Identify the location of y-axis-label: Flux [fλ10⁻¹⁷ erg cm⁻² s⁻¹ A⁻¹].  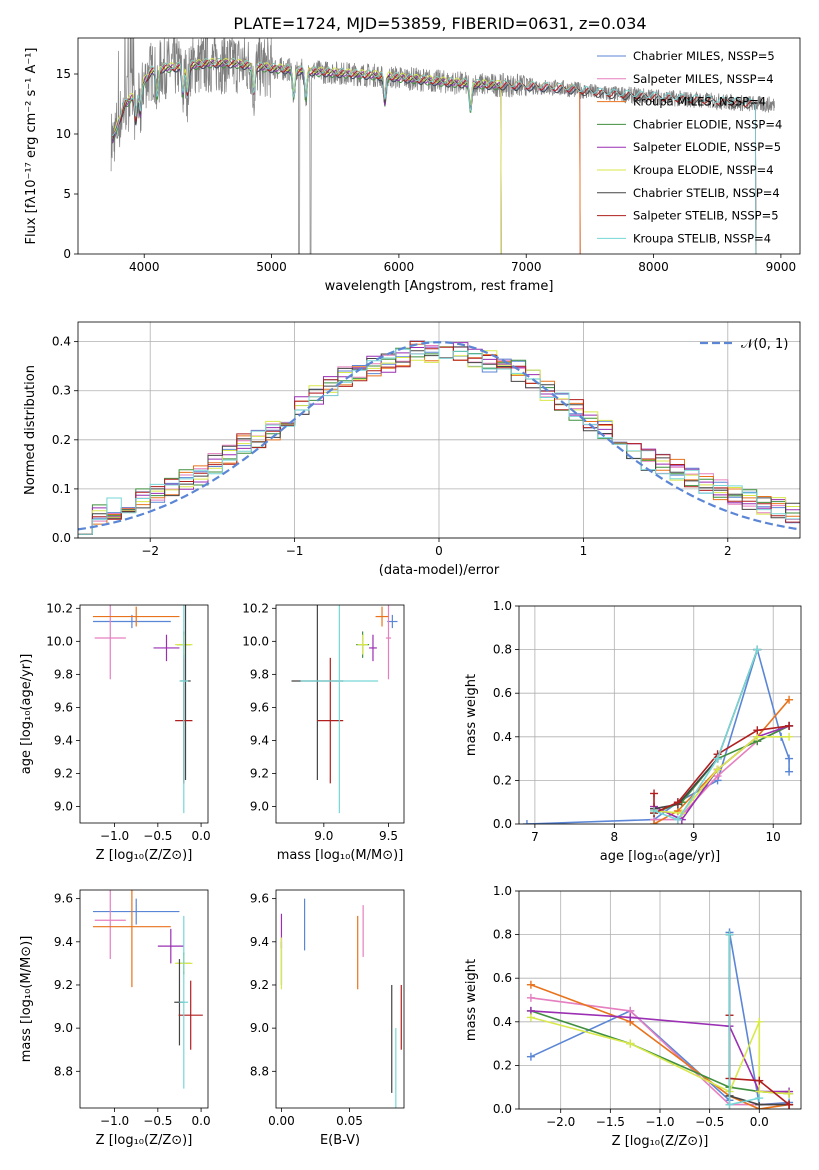
(31, 146).